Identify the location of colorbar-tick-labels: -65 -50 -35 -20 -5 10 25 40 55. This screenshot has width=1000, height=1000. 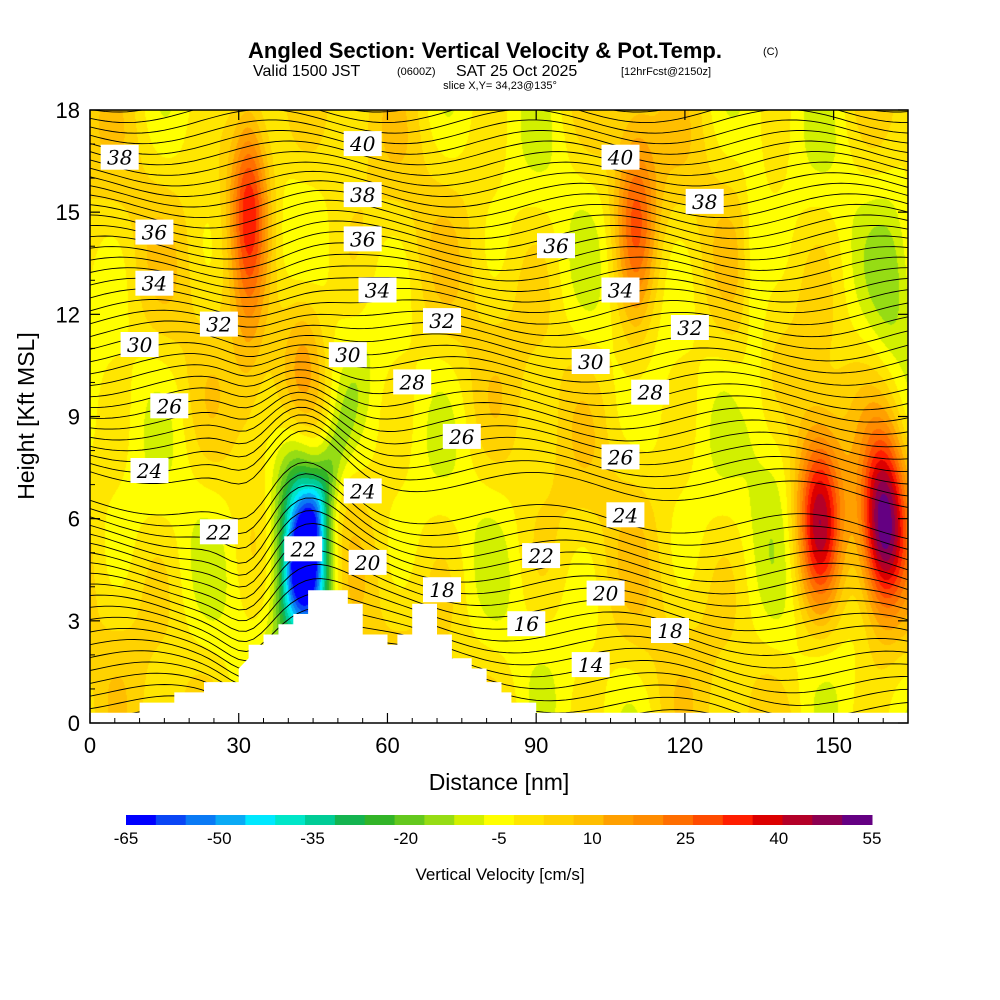
(498, 838).